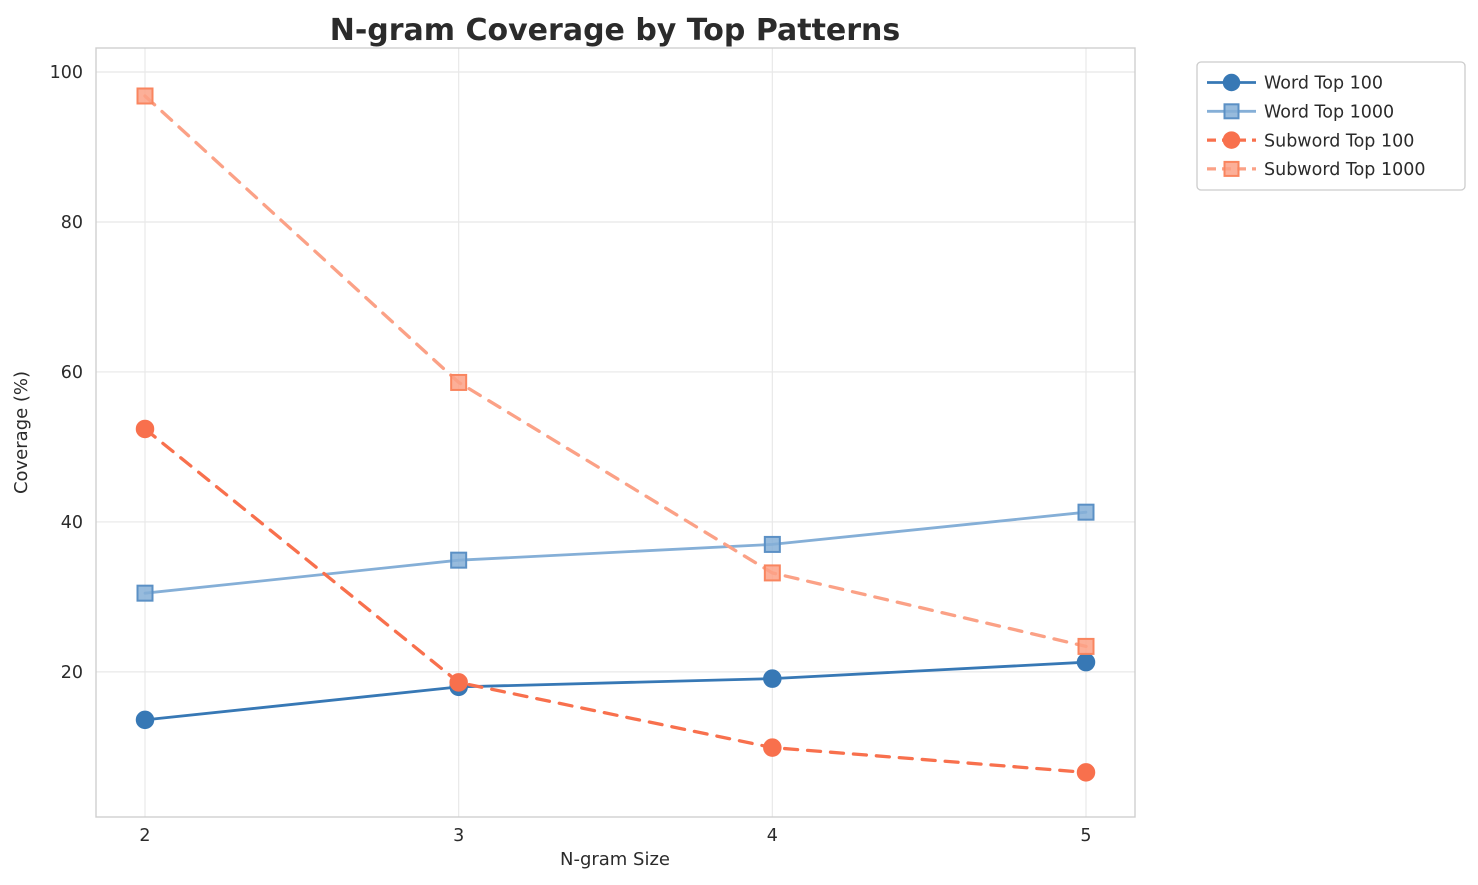 The width and height of the screenshot is (1478, 885). Describe the element at coordinates (21, 432) in the screenshot. I see `y-axis-label: Coverage (%)` at that location.